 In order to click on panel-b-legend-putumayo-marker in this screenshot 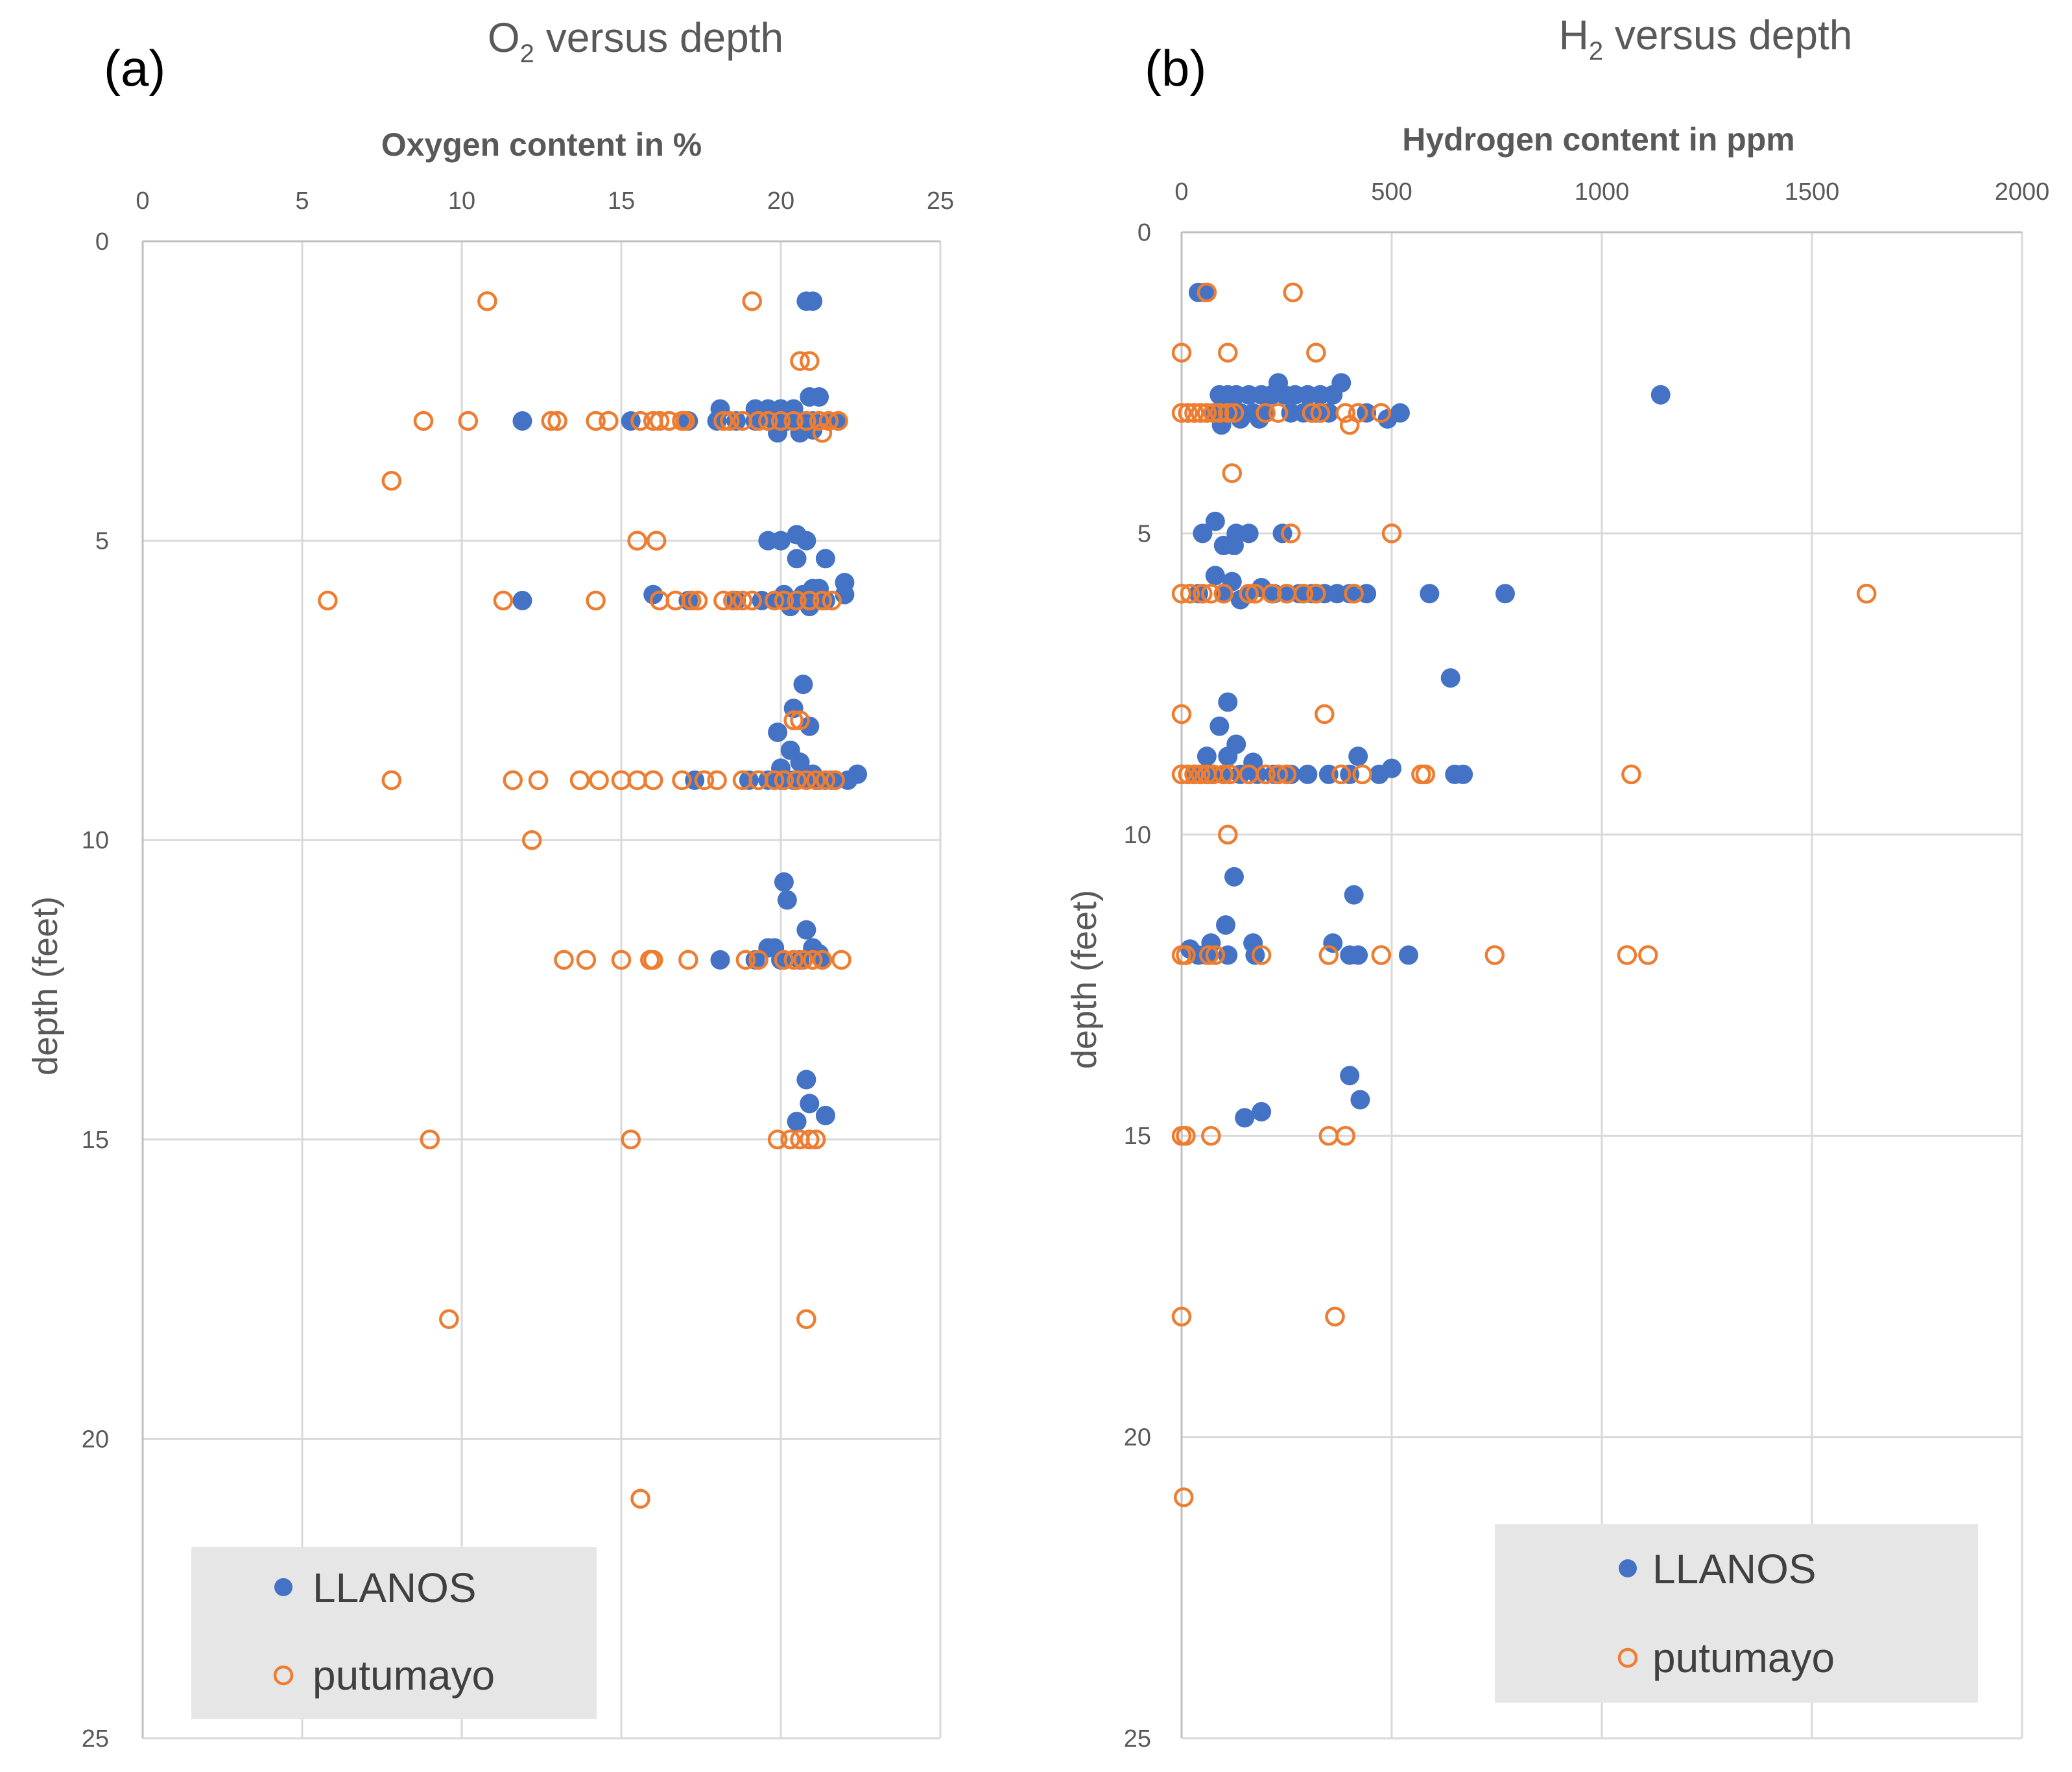, I will do `click(1627, 1657)`.